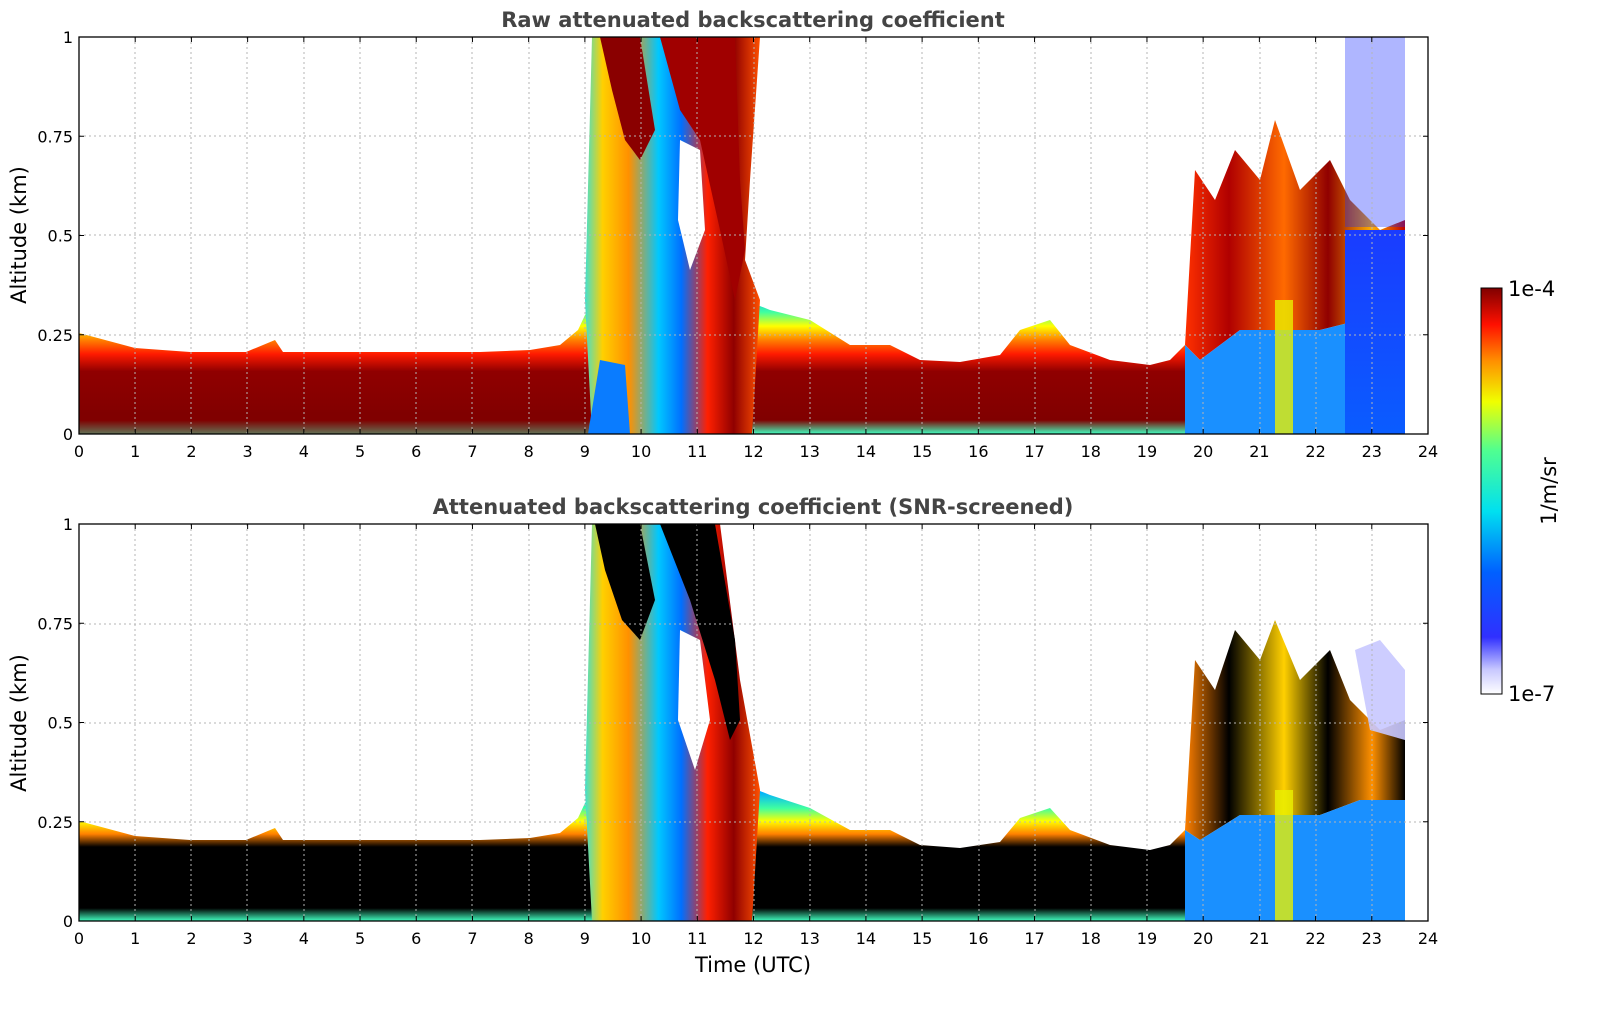  What do you see at coordinates (248, 938) in the screenshot?
I see `screened-x-tick-label: 3` at bounding box center [248, 938].